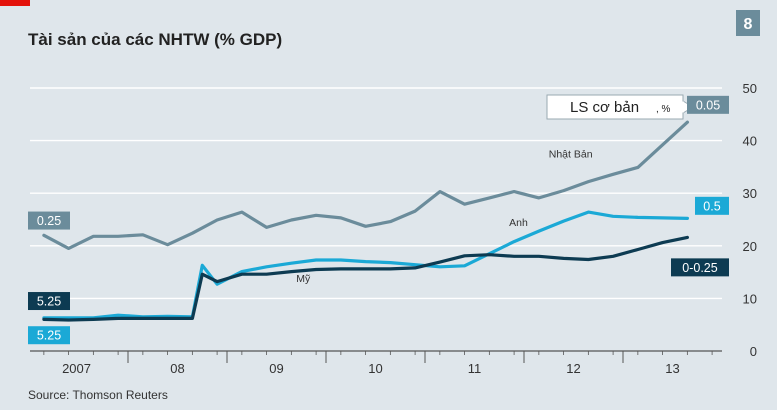 Image resolution: width=777 pixels, height=415 pixels. Describe the element at coordinates (750, 246) in the screenshot. I see `y-tick-label: 20` at that location.